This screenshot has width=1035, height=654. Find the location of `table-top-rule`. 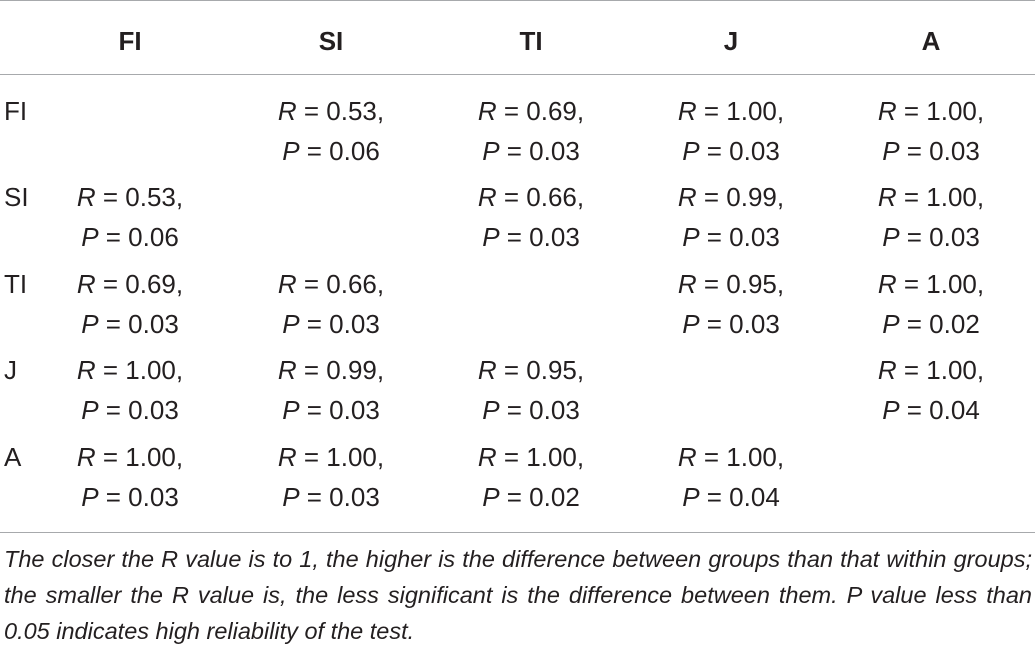

table-top-rule is located at coordinates (517, 0).